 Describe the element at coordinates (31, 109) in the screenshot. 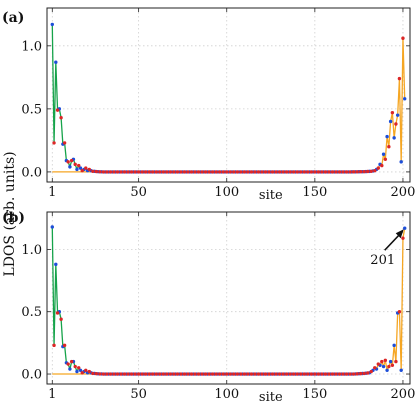

I see `y-tick-label: 0.5` at that location.